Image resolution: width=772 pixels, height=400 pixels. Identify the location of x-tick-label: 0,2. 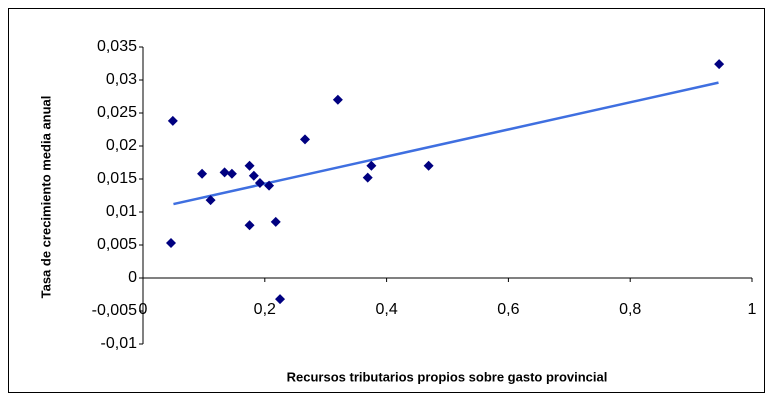
(265, 309).